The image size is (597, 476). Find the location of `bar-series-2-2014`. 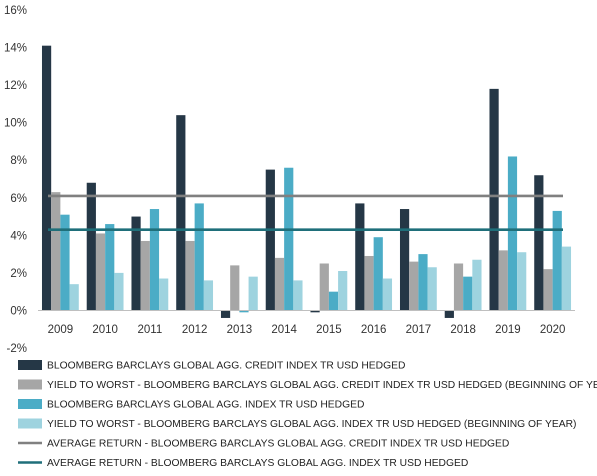

bar-series-2-2014 is located at coordinates (279, 284).